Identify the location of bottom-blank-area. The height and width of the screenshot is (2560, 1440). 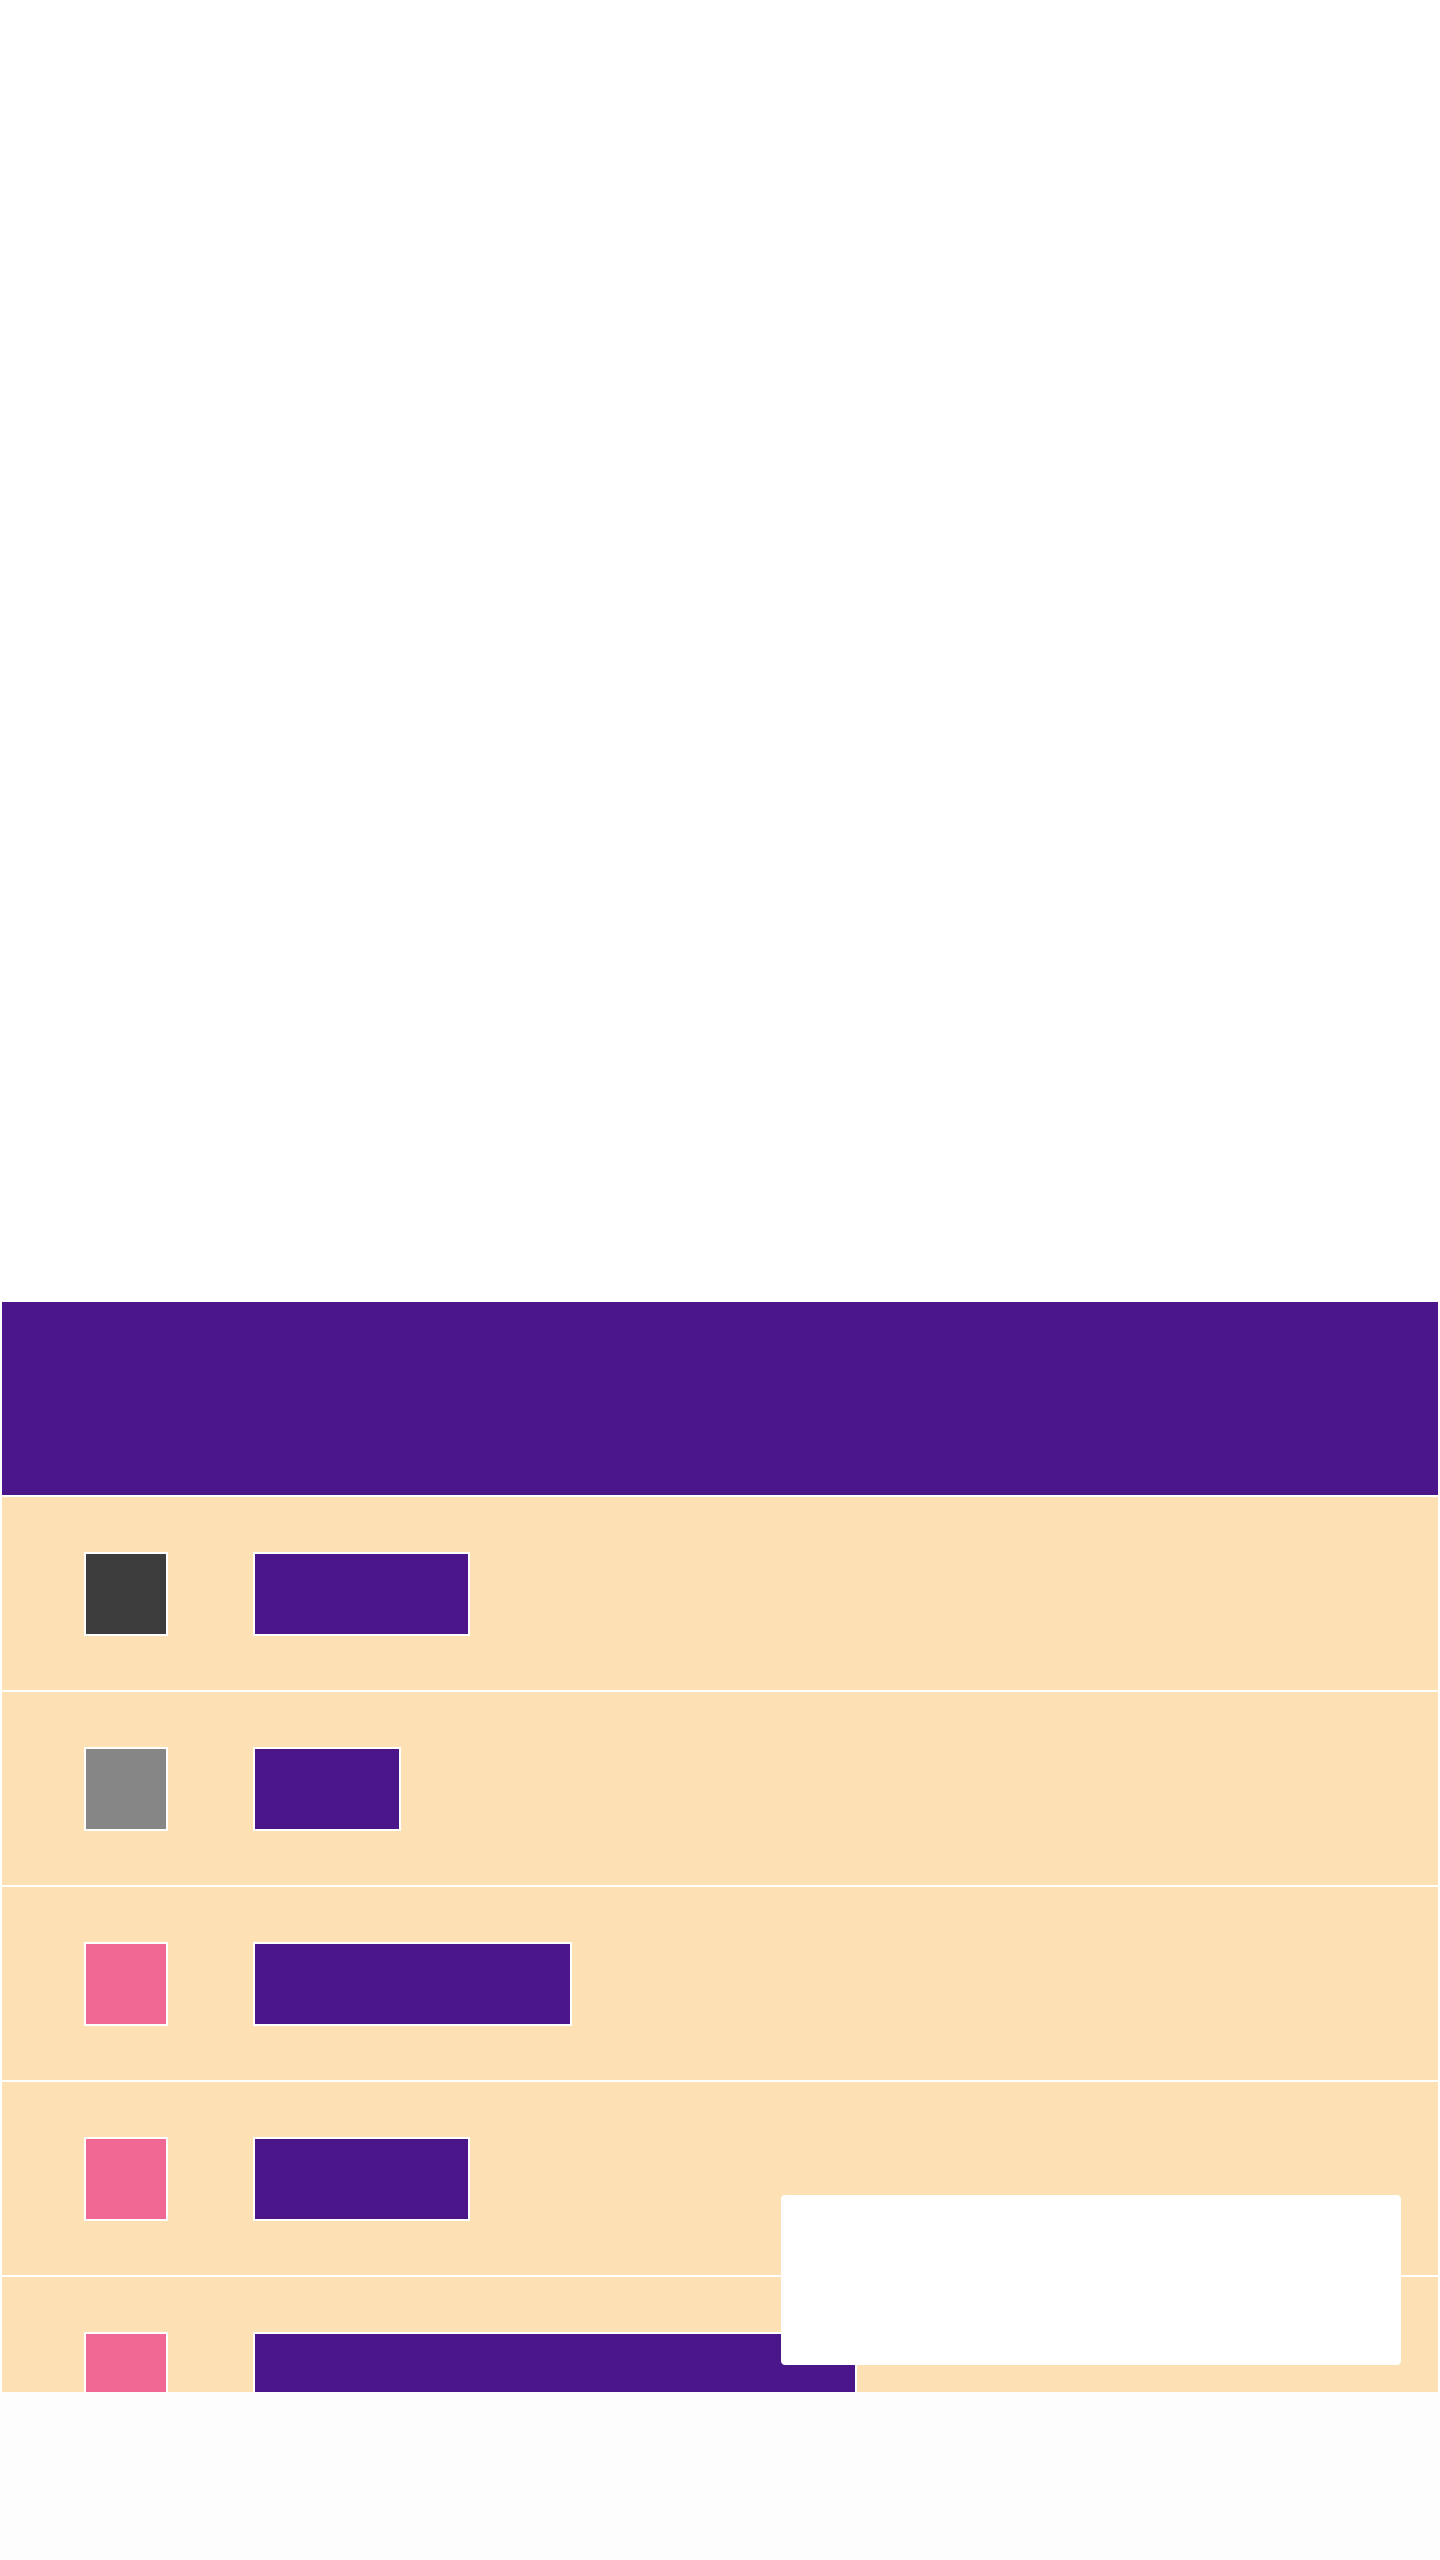
(720, 2476).